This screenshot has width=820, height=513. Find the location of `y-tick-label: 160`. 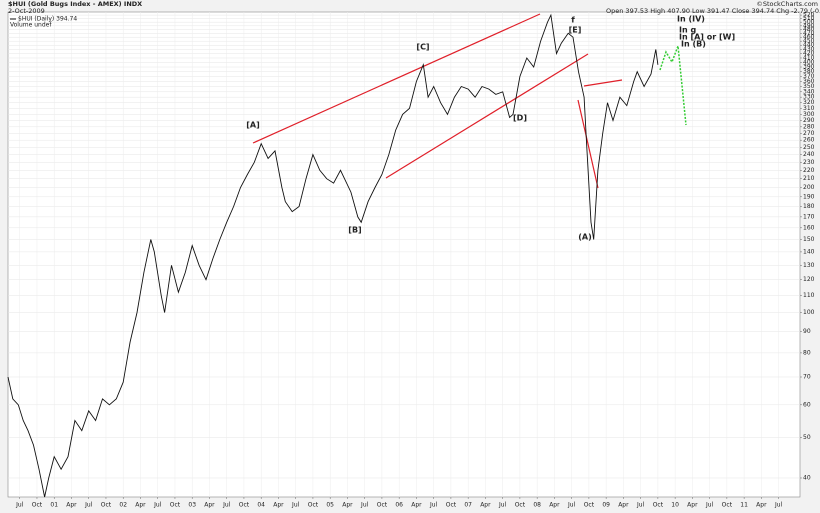

y-tick-label: 160 is located at coordinates (809, 227).